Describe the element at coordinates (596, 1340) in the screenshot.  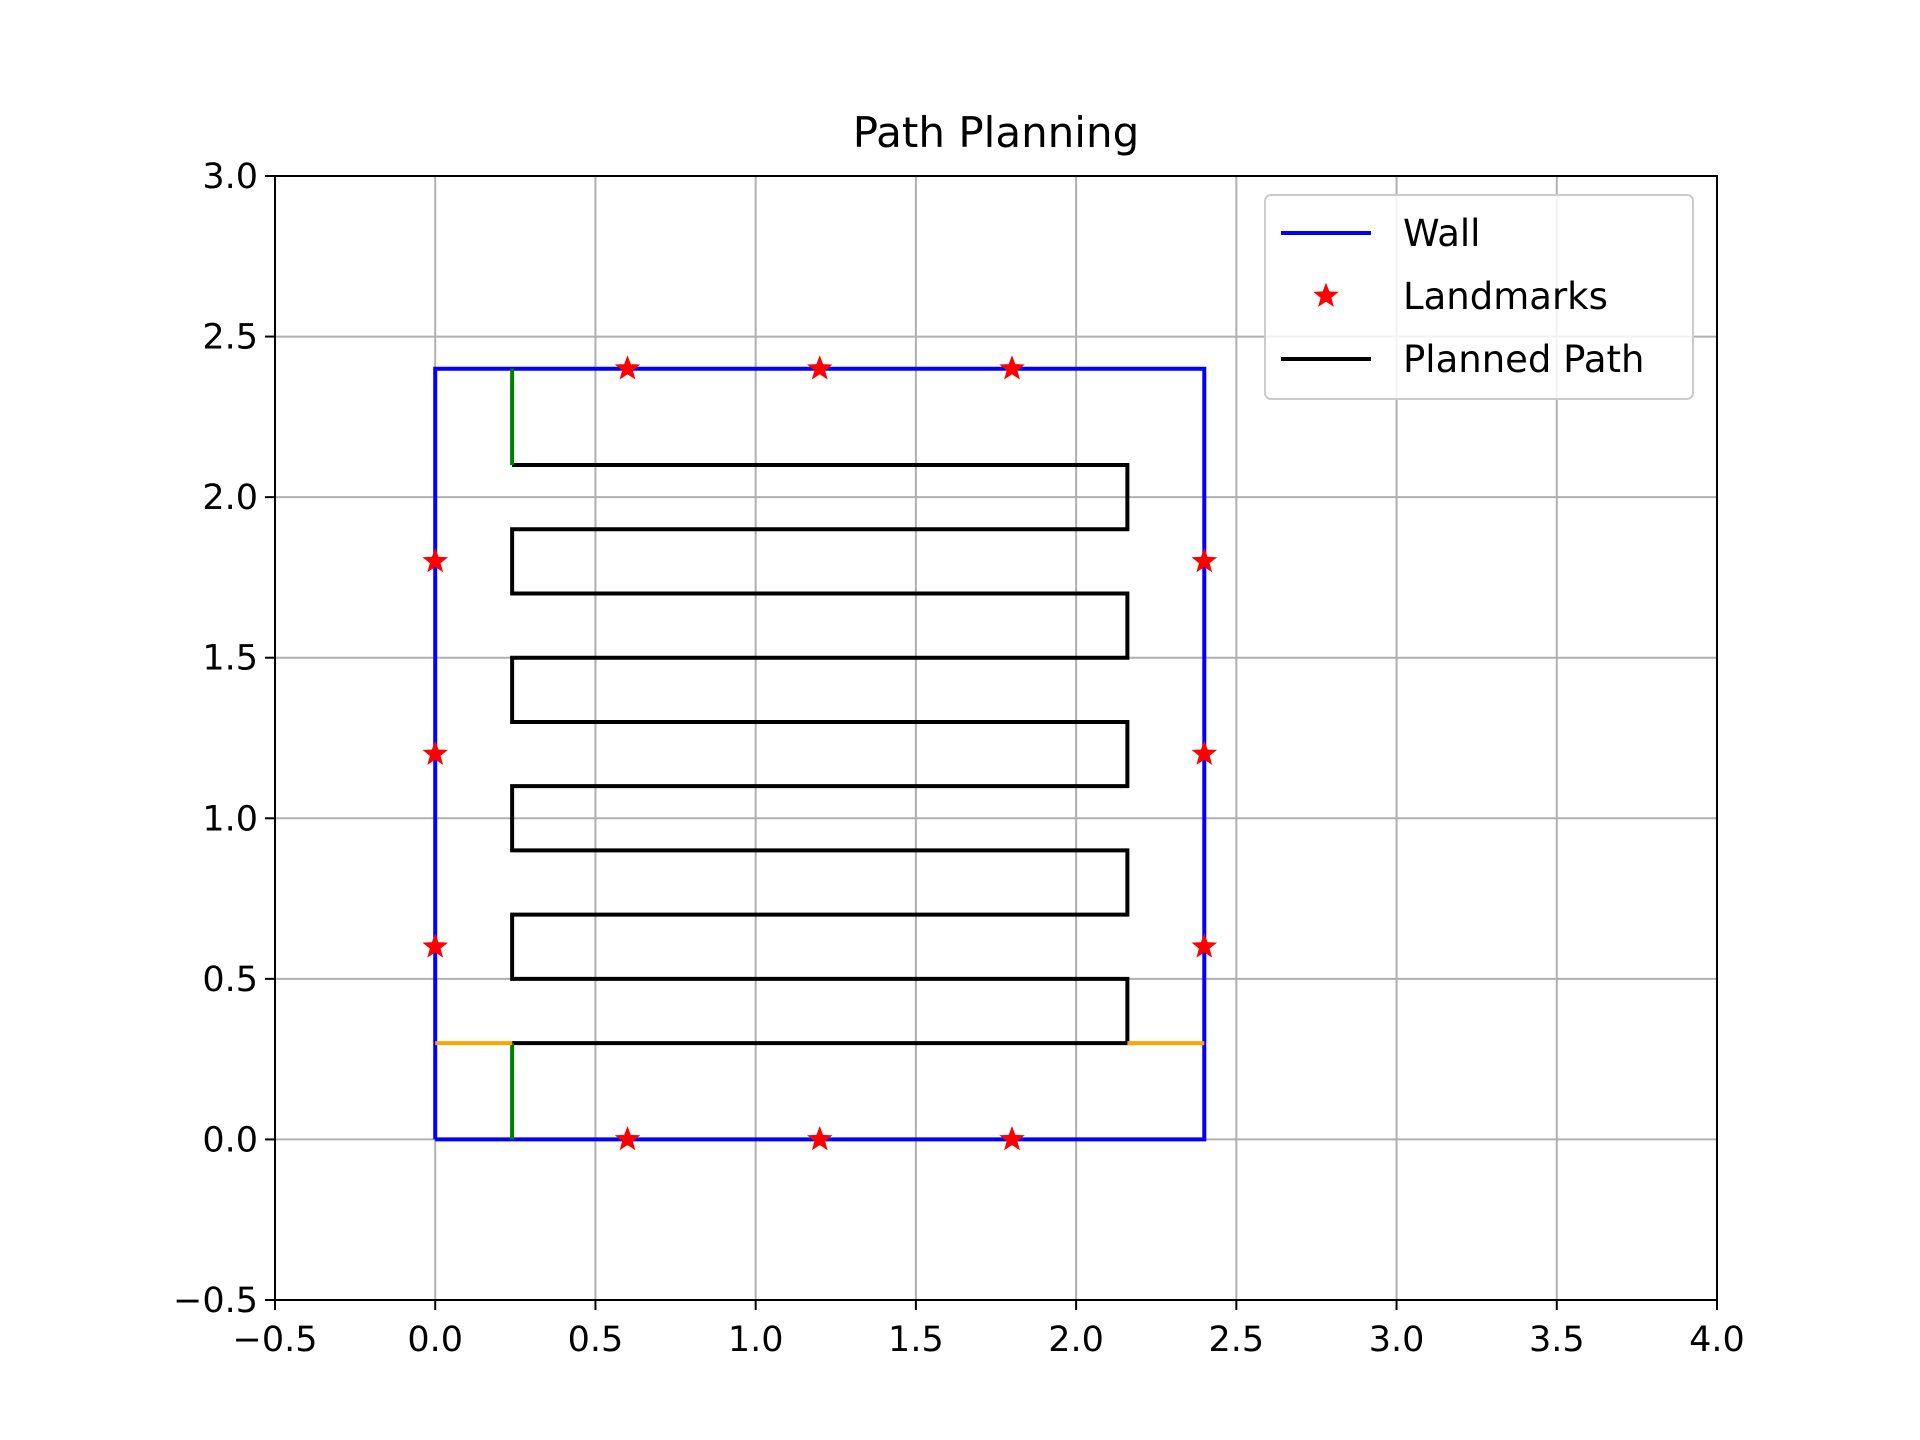
I see `x-tick-label: 0.5` at that location.